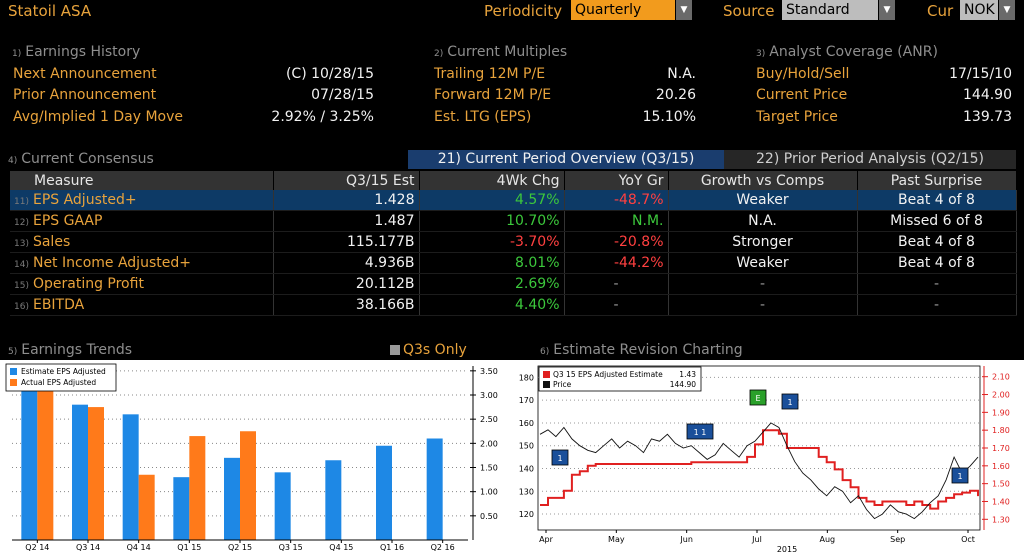  What do you see at coordinates (291, 547) in the screenshot?
I see `x-tick-label: Q3 15` at bounding box center [291, 547].